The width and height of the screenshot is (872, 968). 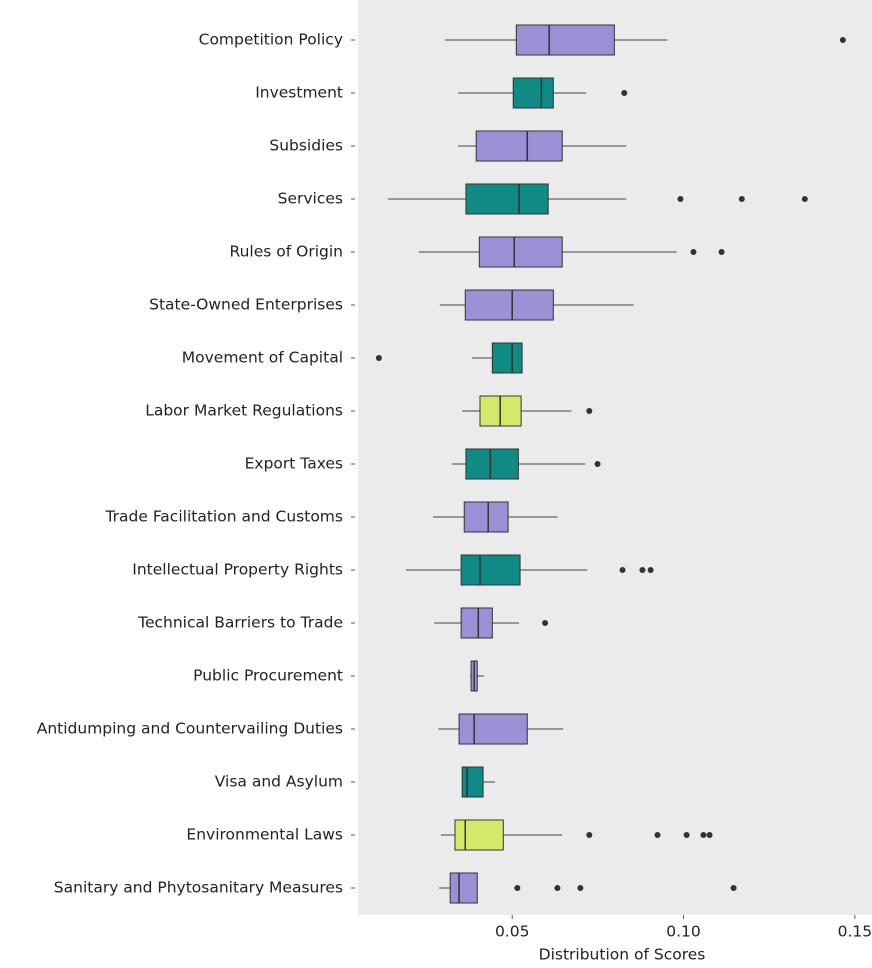 I want to click on y-tick-label: Rules of Origin, so click(x=286, y=252).